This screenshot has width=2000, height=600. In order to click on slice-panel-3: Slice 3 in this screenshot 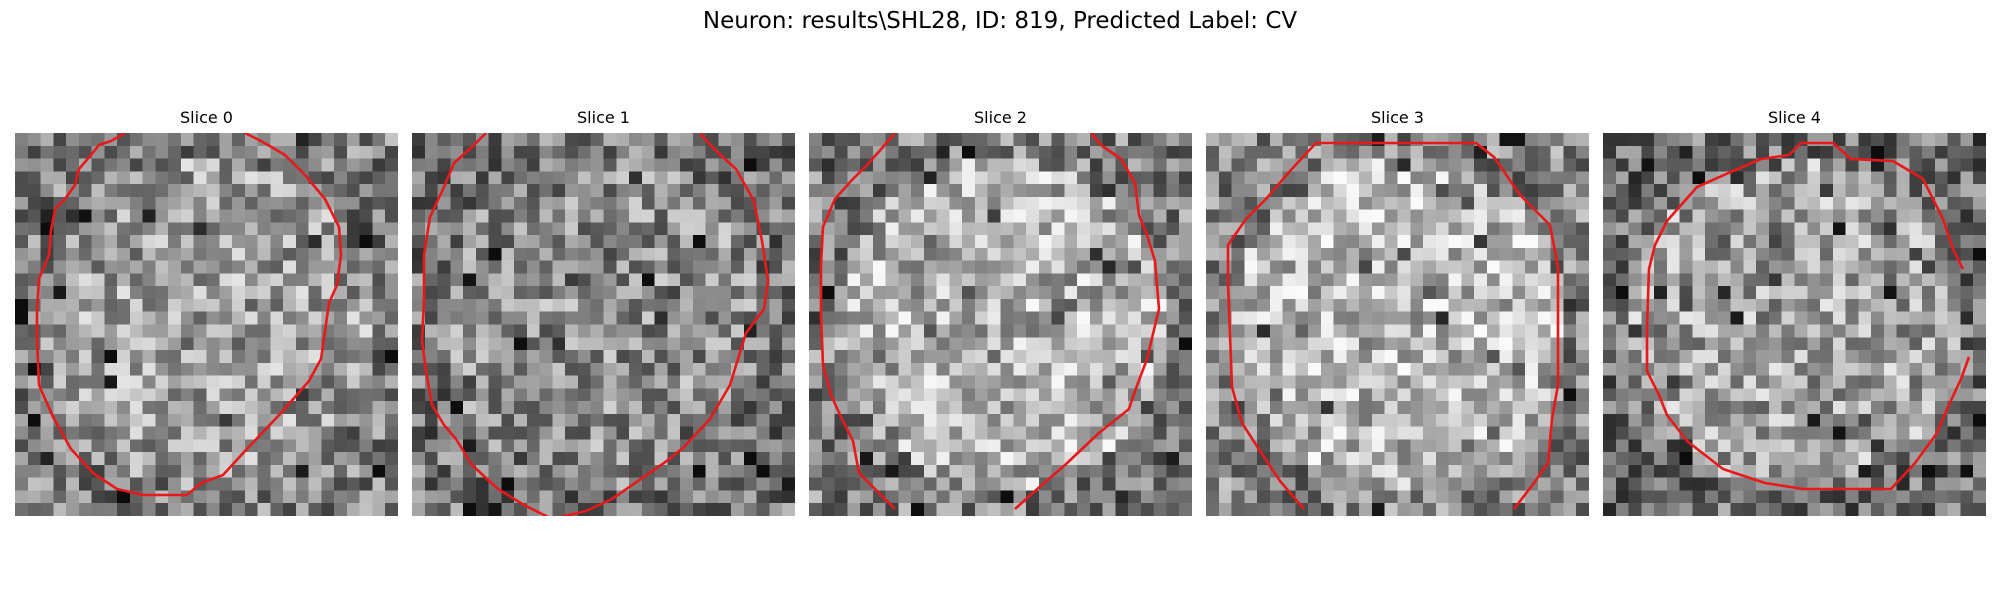, I will do `click(1397, 312)`.